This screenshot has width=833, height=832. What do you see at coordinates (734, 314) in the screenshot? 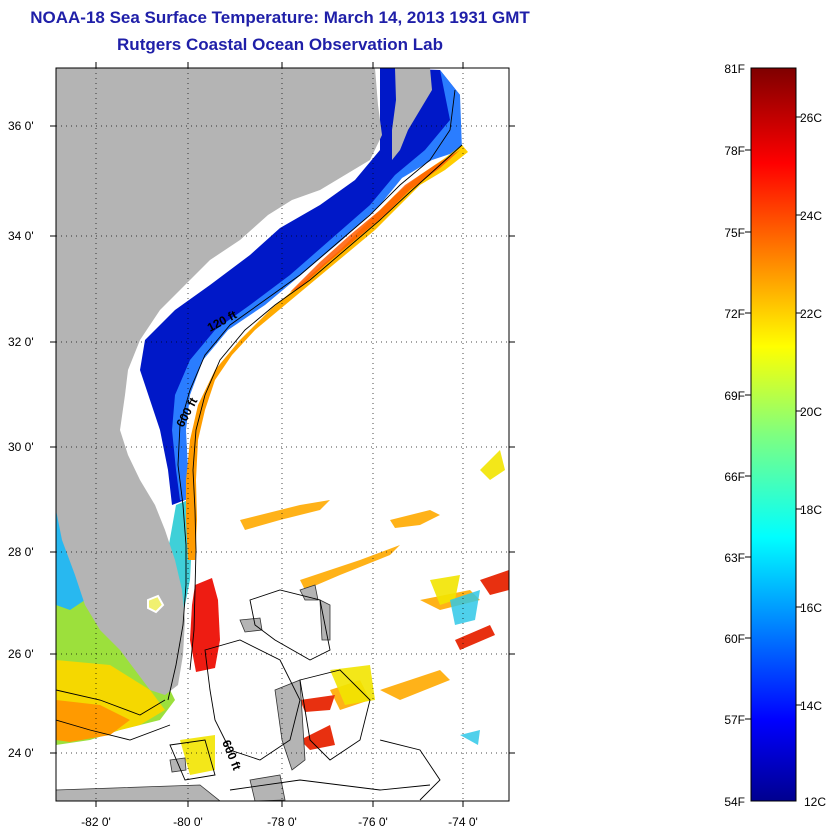
I see `cb-label-72f: 72F` at bounding box center [734, 314].